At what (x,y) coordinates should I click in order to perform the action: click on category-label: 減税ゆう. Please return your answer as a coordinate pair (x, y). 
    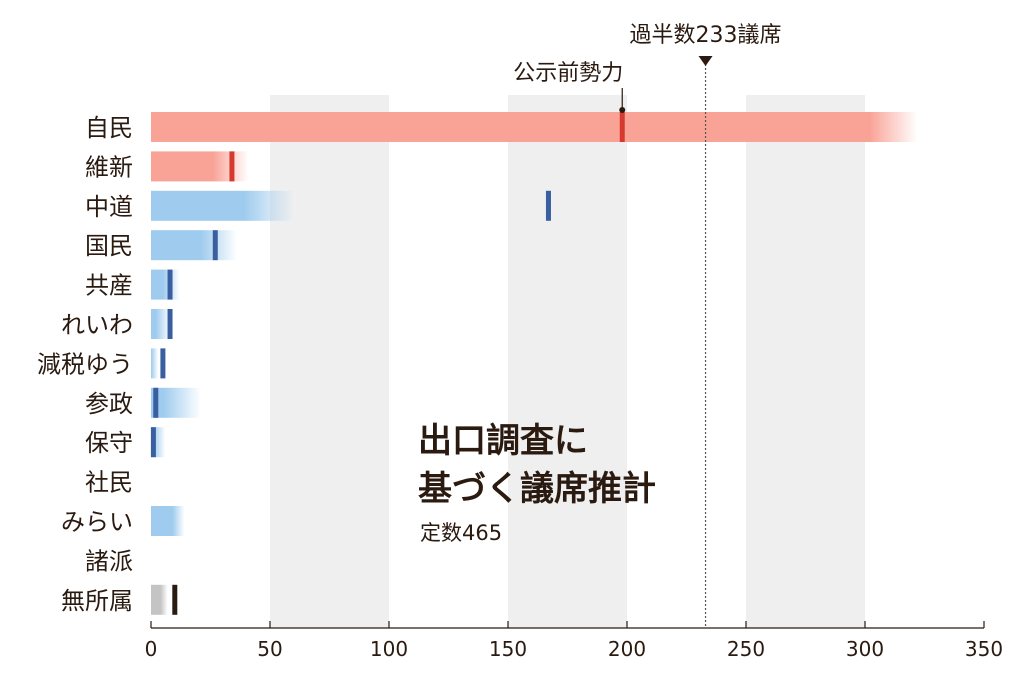
    Looking at the image, I should click on (85, 364).